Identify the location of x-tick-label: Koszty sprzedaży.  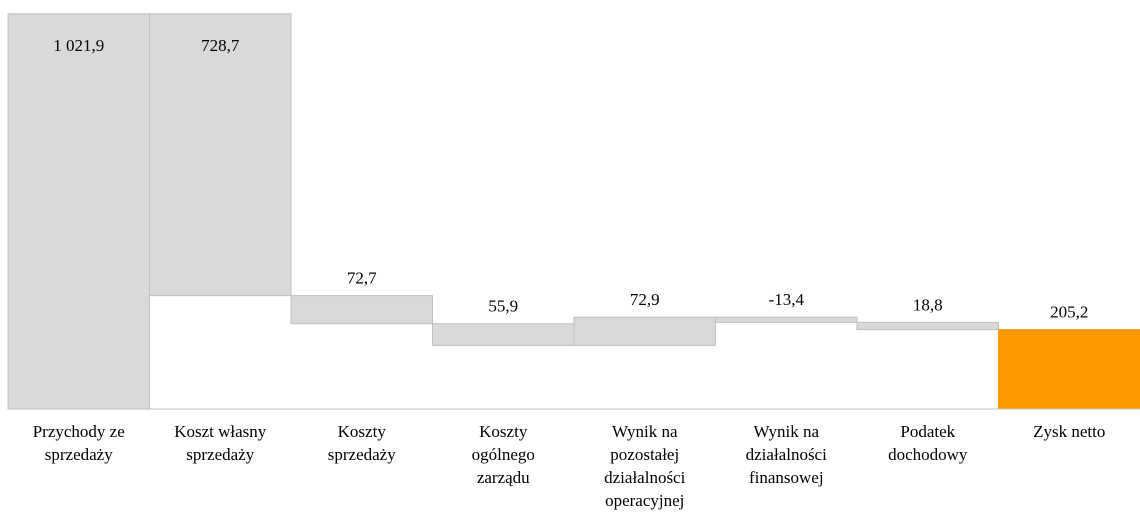
(362, 443).